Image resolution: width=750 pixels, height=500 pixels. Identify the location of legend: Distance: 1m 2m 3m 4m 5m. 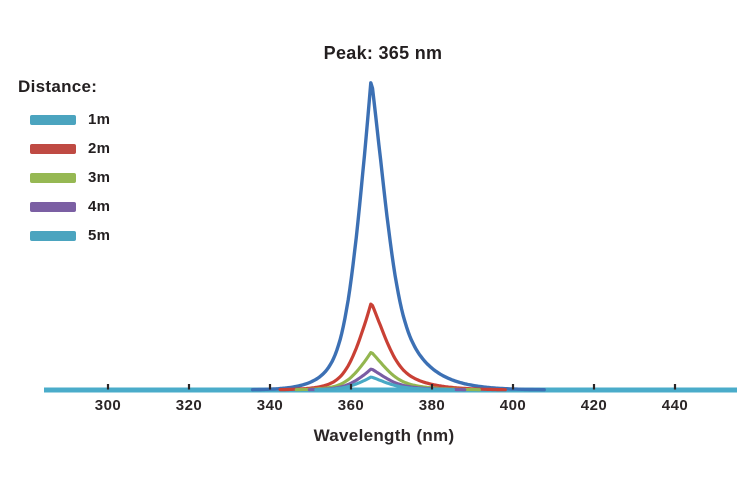
(64, 160).